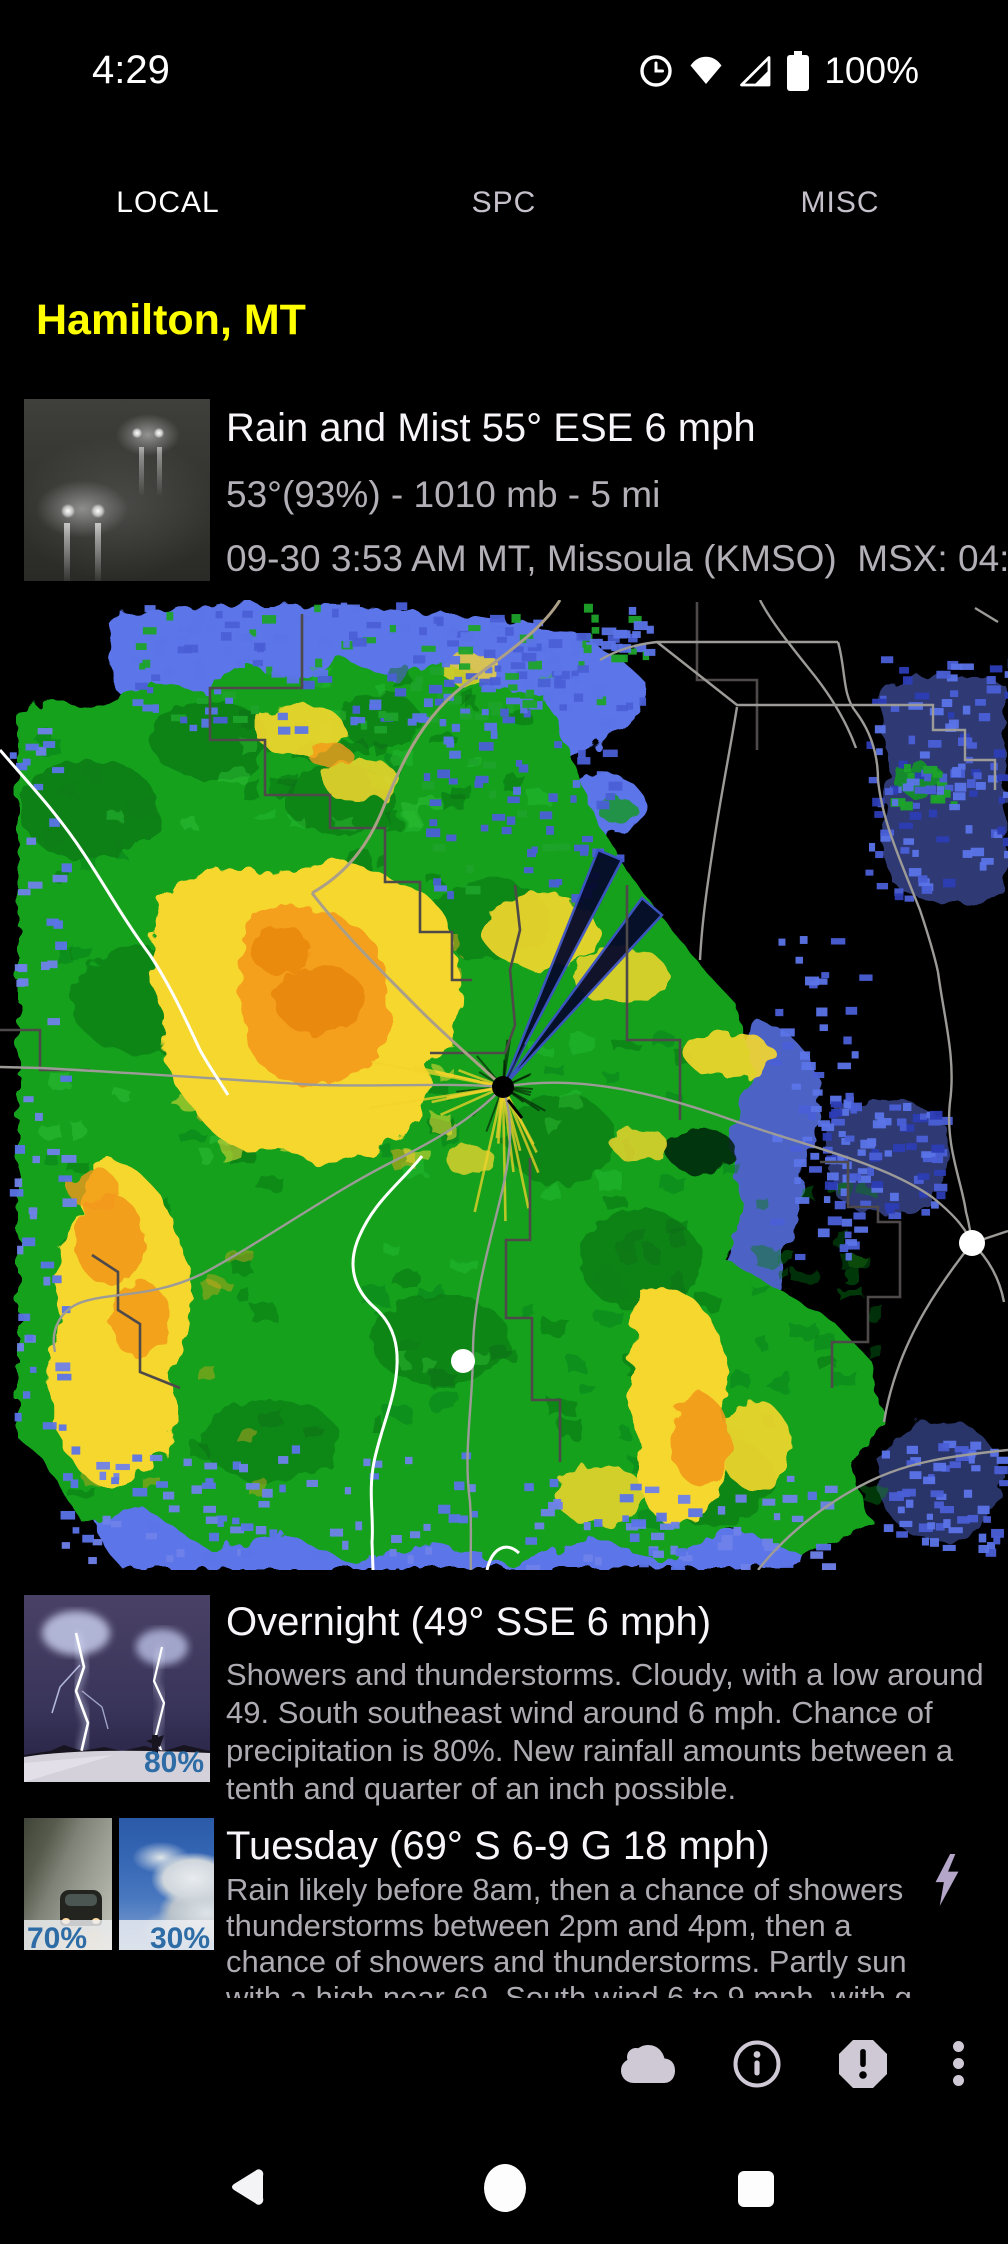 This screenshot has width=1008, height=2244. What do you see at coordinates (972, 1243) in the screenshot?
I see `city-dot-east` at bounding box center [972, 1243].